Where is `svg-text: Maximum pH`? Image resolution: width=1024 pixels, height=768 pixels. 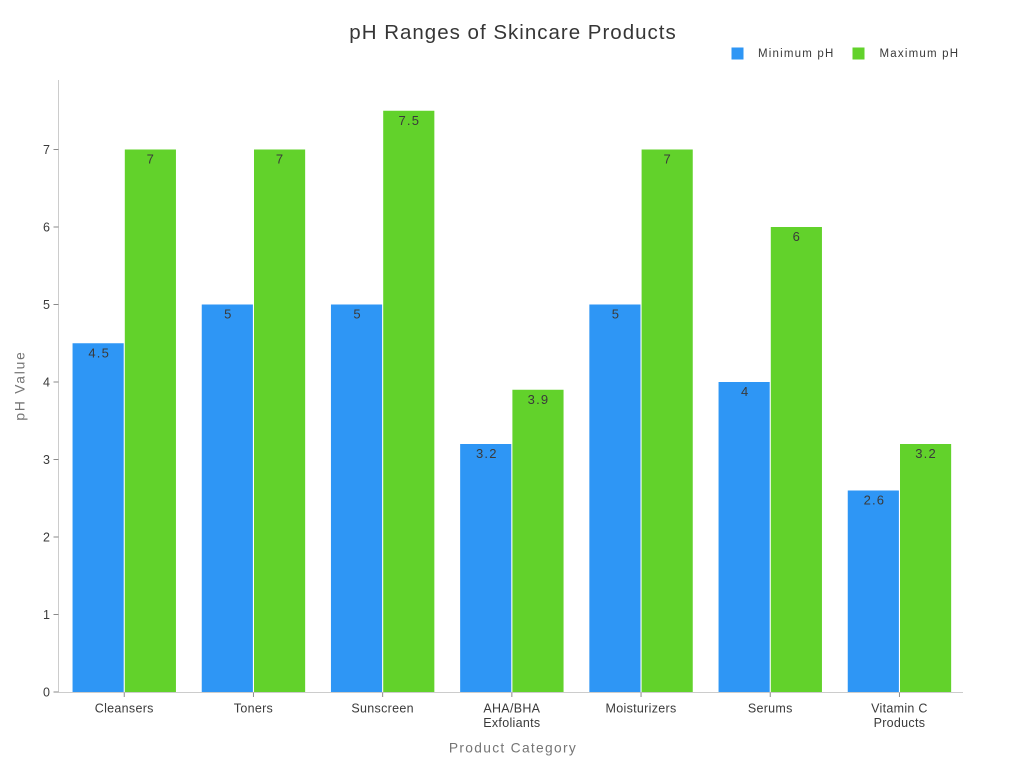 svg-text: Maximum pH is located at coordinates (920, 54).